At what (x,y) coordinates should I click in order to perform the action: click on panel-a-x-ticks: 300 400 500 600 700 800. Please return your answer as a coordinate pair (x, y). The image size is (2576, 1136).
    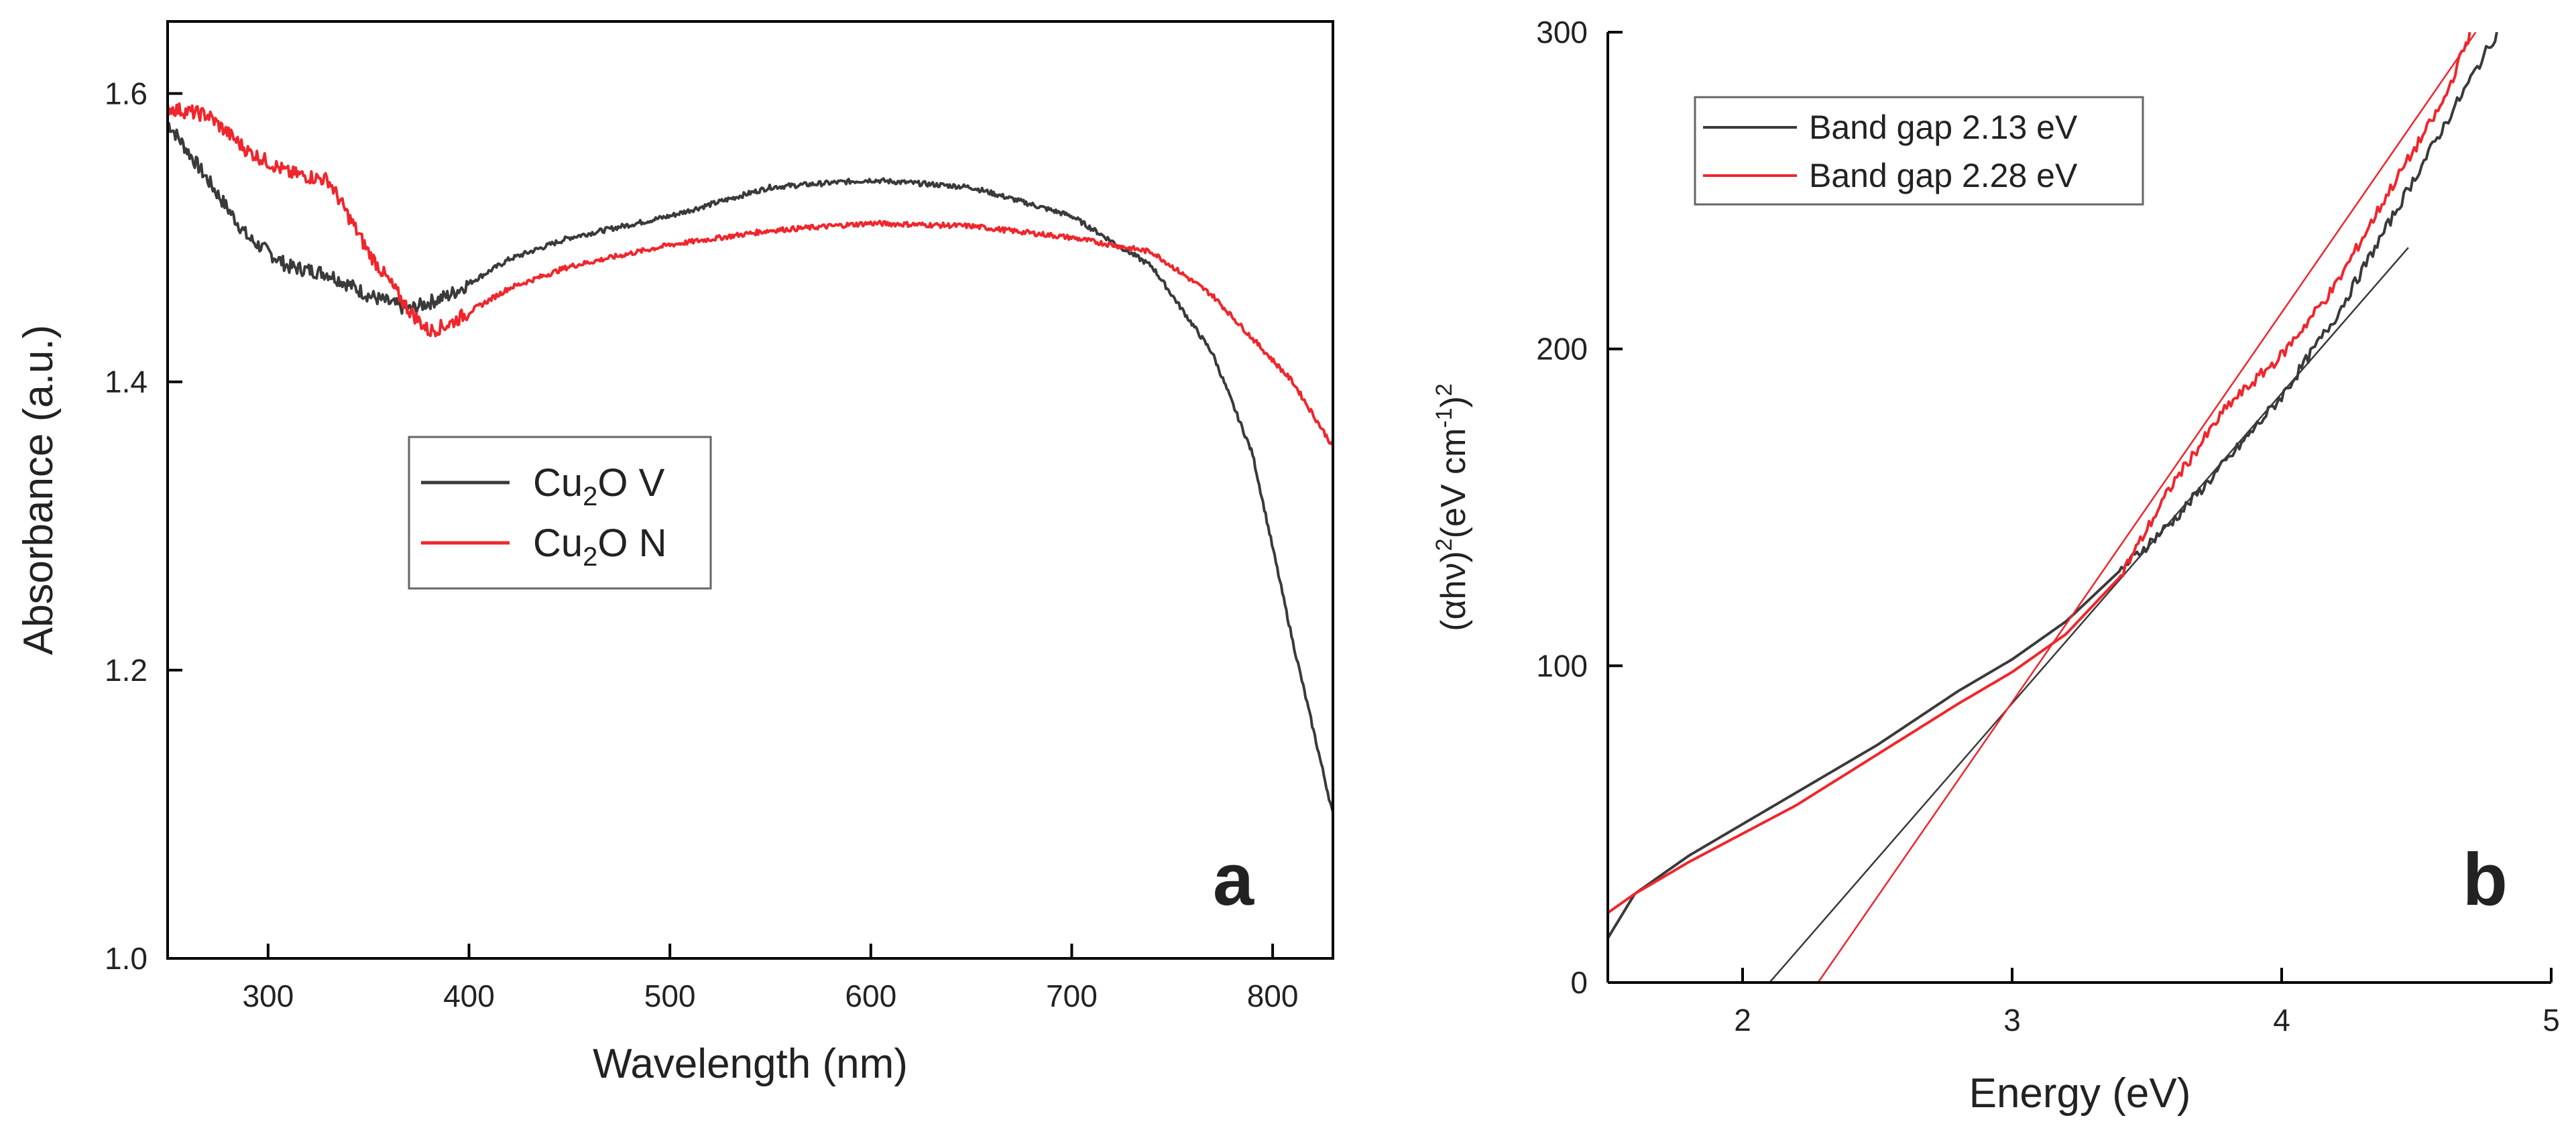
    Looking at the image, I should click on (770, 978).